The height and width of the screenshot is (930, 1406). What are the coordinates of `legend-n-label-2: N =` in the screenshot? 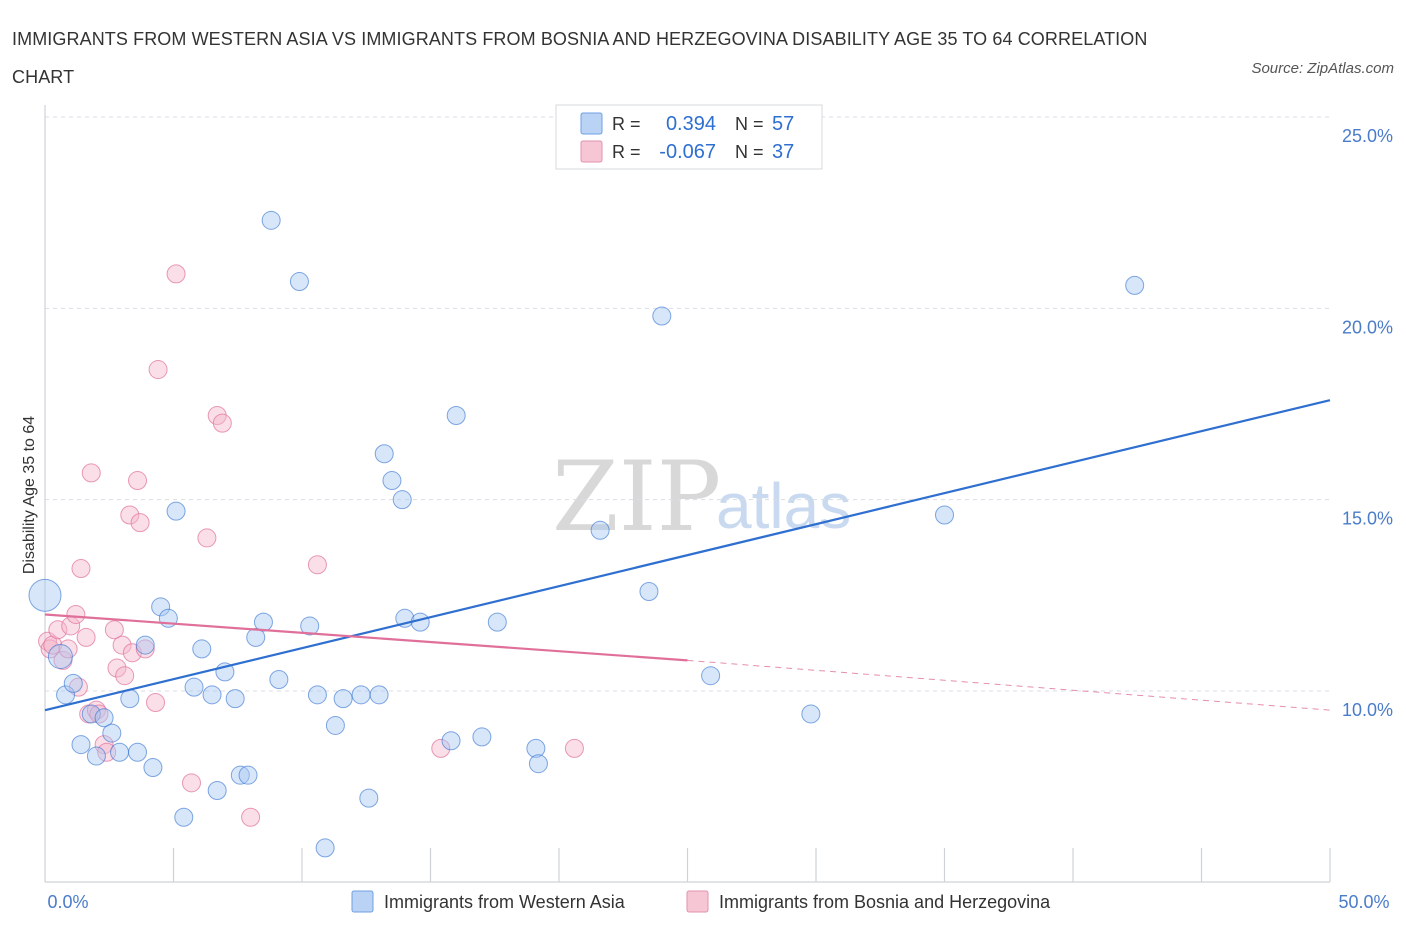 It's located at (749, 152).